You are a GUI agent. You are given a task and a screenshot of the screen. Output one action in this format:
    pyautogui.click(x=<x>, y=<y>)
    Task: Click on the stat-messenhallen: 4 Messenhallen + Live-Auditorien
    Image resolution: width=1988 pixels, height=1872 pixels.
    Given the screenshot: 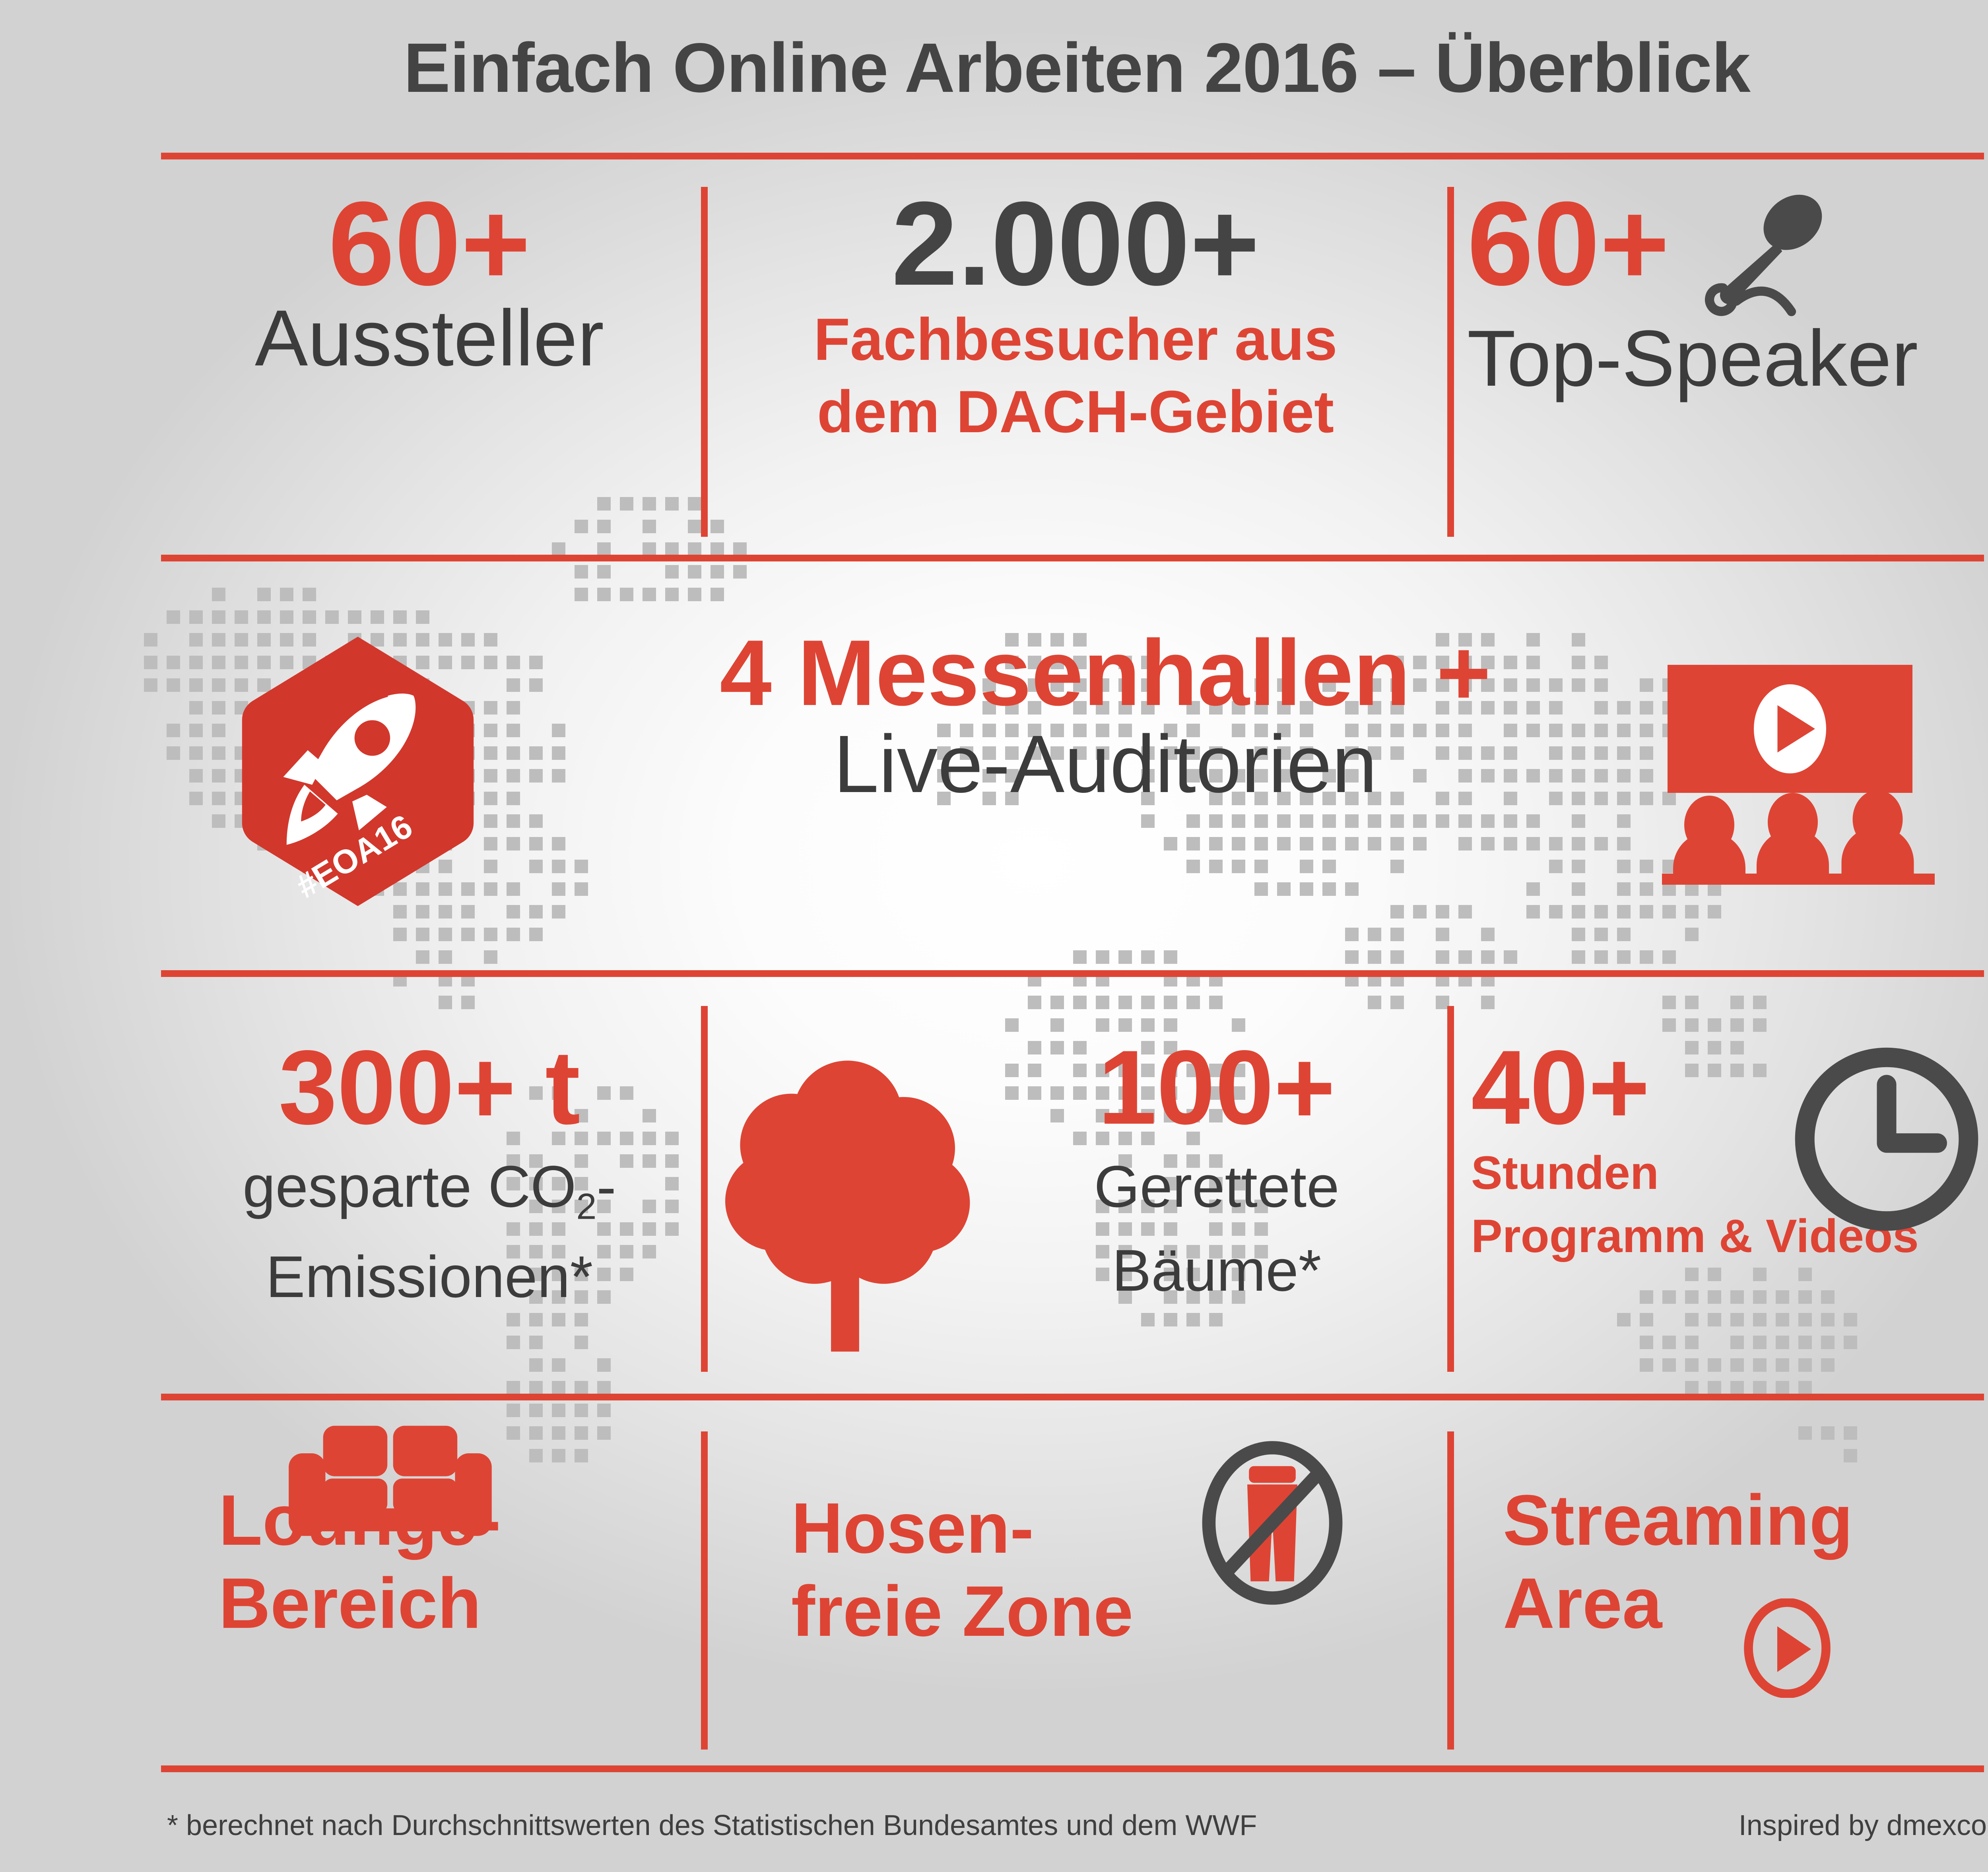 What is the action you would take?
    pyautogui.click(x=1105, y=715)
    